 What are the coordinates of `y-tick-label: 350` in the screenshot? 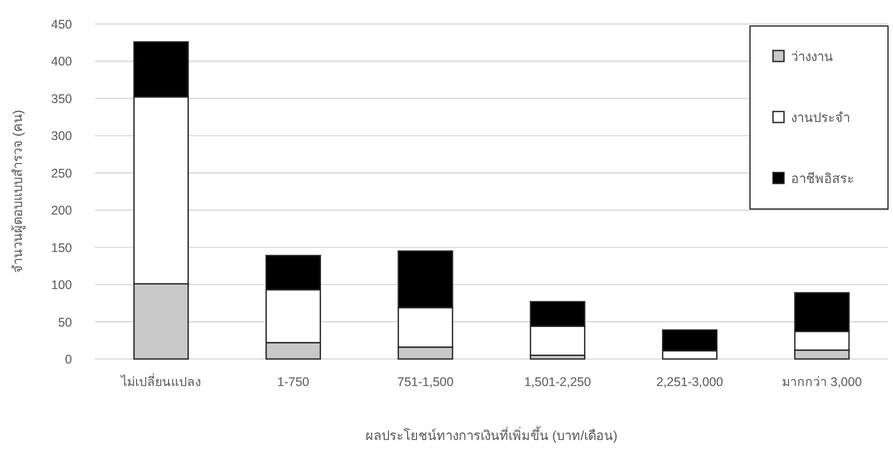 It's located at (61, 99).